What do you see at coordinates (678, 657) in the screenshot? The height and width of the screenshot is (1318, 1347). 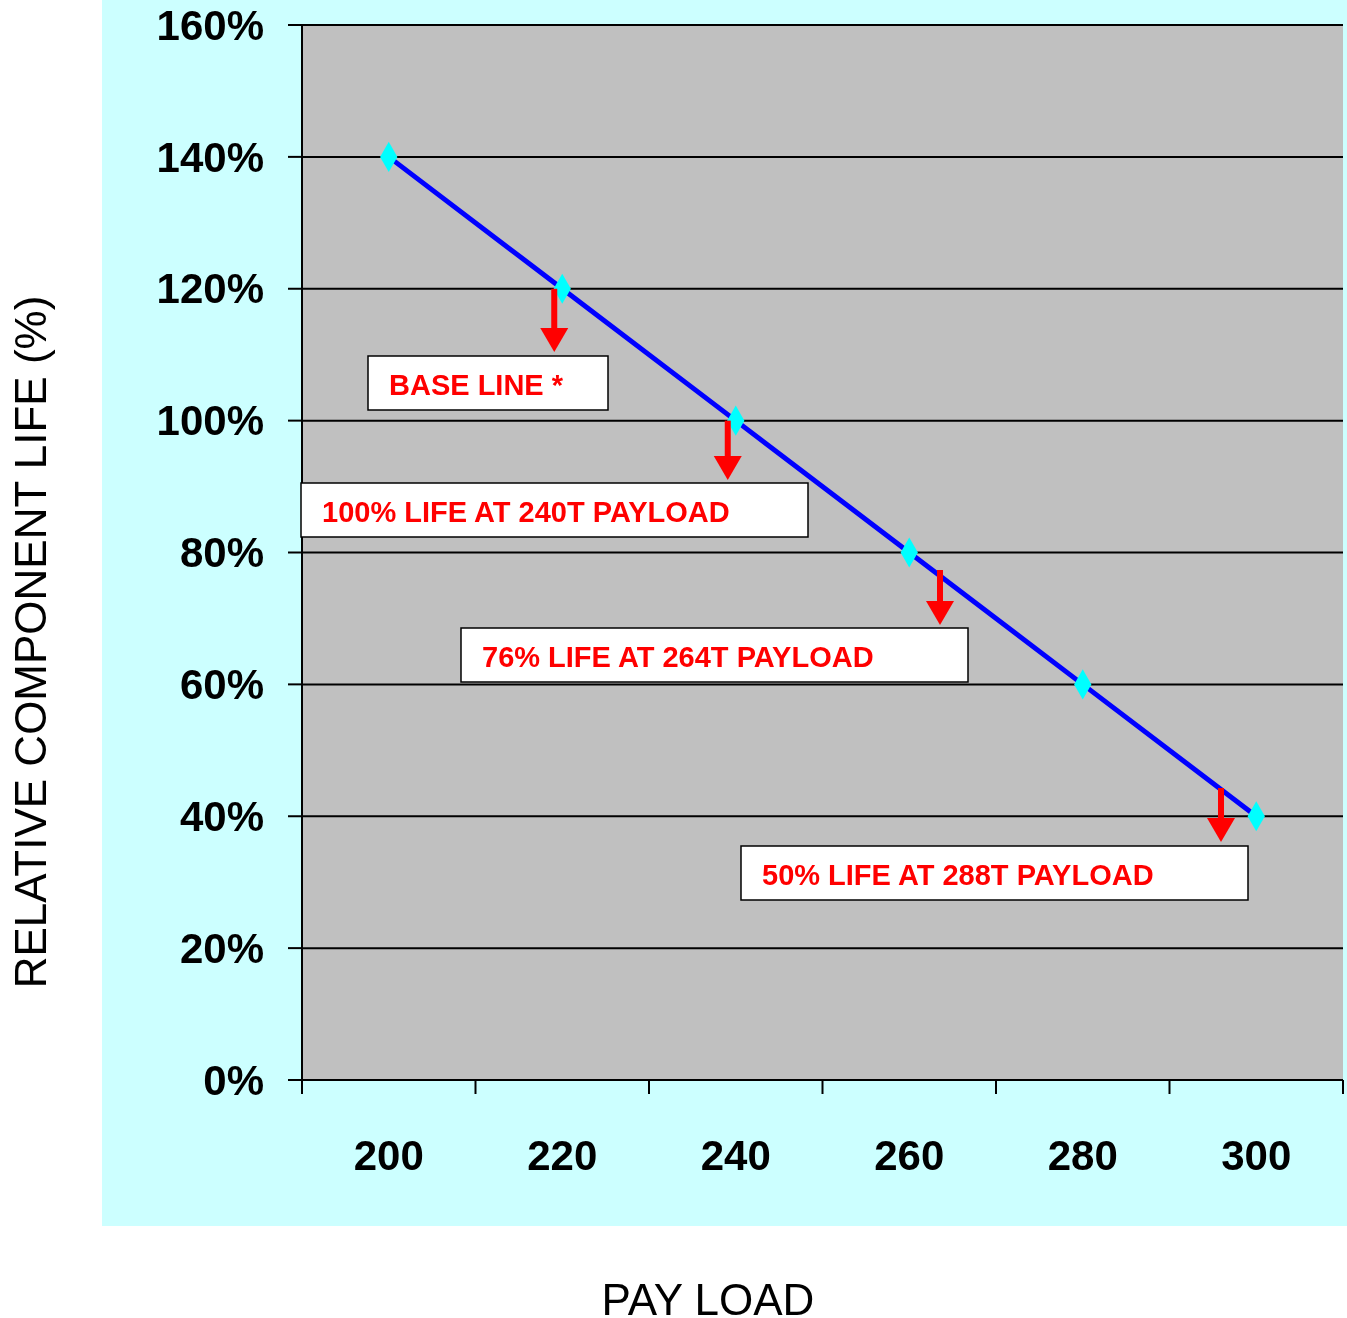 I see `annotation: 76% LIFE AT 264T PAYLOAD` at bounding box center [678, 657].